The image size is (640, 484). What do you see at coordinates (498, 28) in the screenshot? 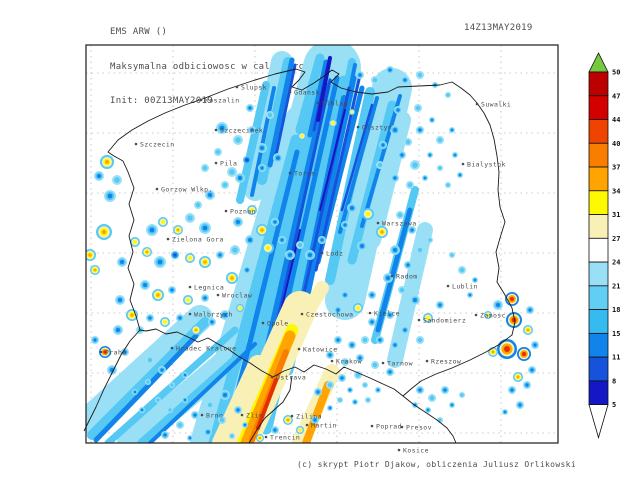
I see `valid-time: 14Z13MAY2019` at bounding box center [498, 28].